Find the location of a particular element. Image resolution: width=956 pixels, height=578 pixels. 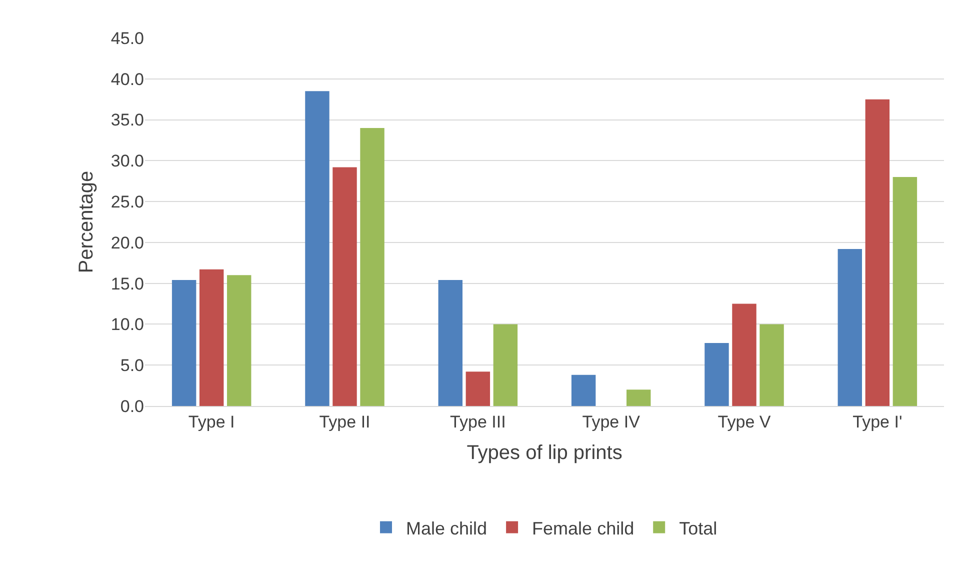

y-tick-label: 25.0 is located at coordinates (127, 202).